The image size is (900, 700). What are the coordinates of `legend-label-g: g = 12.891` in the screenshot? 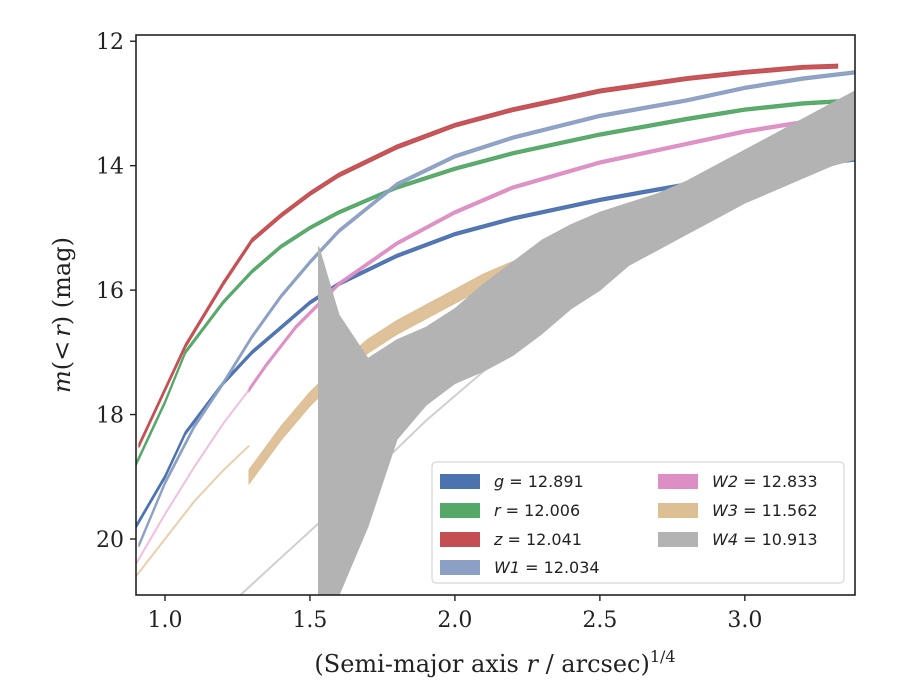 It's located at (539, 481).